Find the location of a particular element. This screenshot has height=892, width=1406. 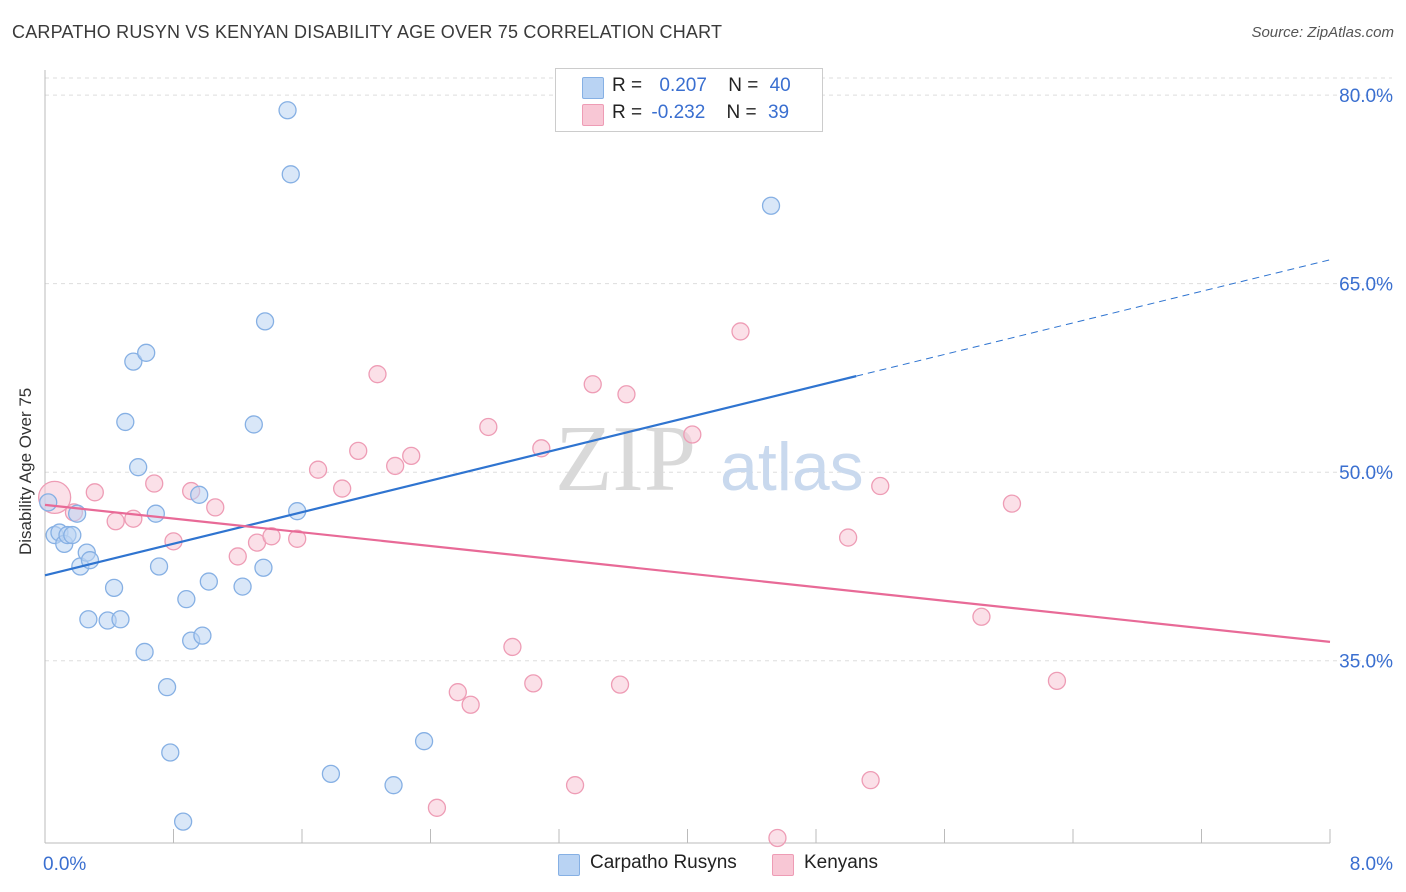

watermark-atlas: atlas is located at coordinates (792, 467).